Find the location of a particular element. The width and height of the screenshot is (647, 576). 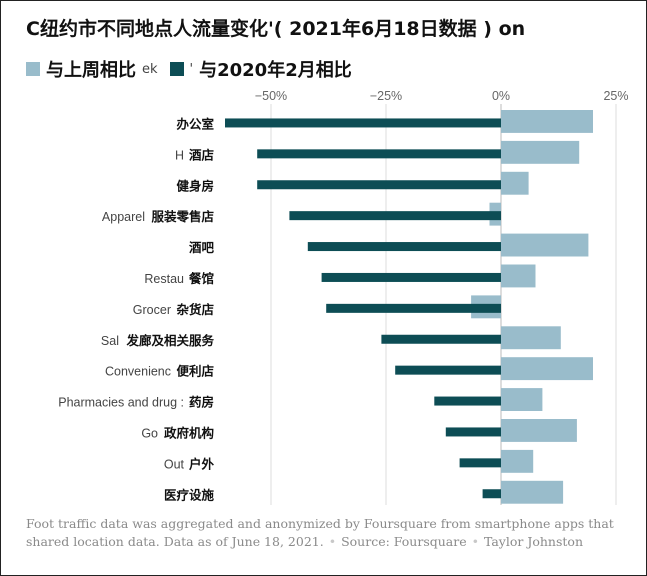

category-label-zh-6: 杂货店 is located at coordinates (195, 309).